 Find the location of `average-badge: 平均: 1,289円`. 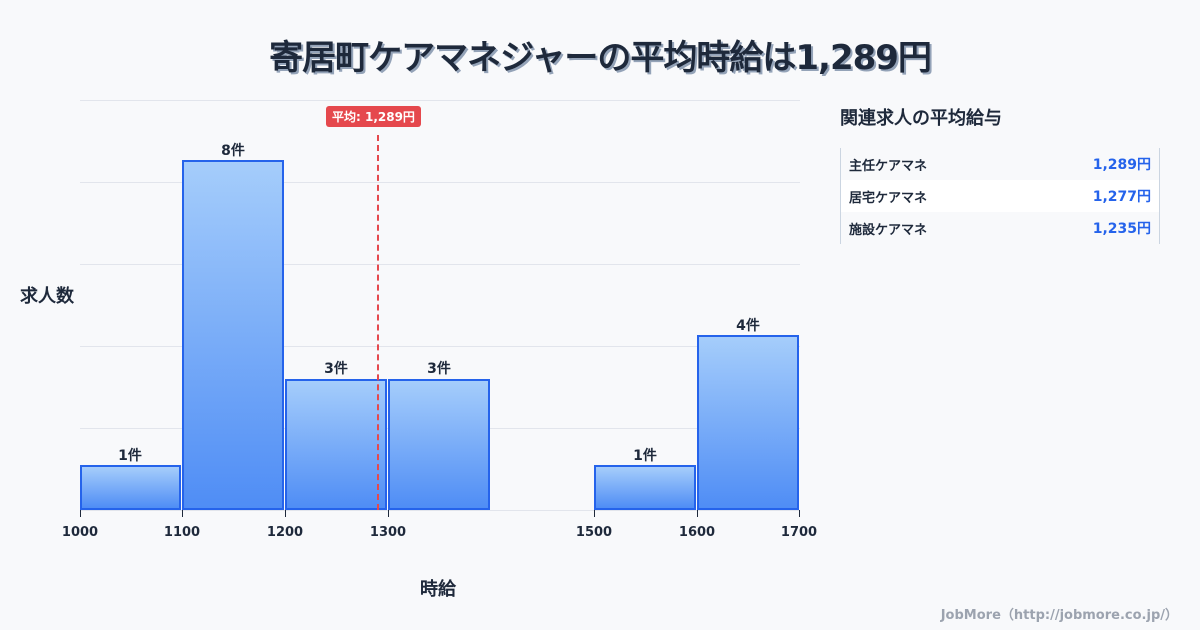

average-badge: 平均: 1,289円 is located at coordinates (373, 116).